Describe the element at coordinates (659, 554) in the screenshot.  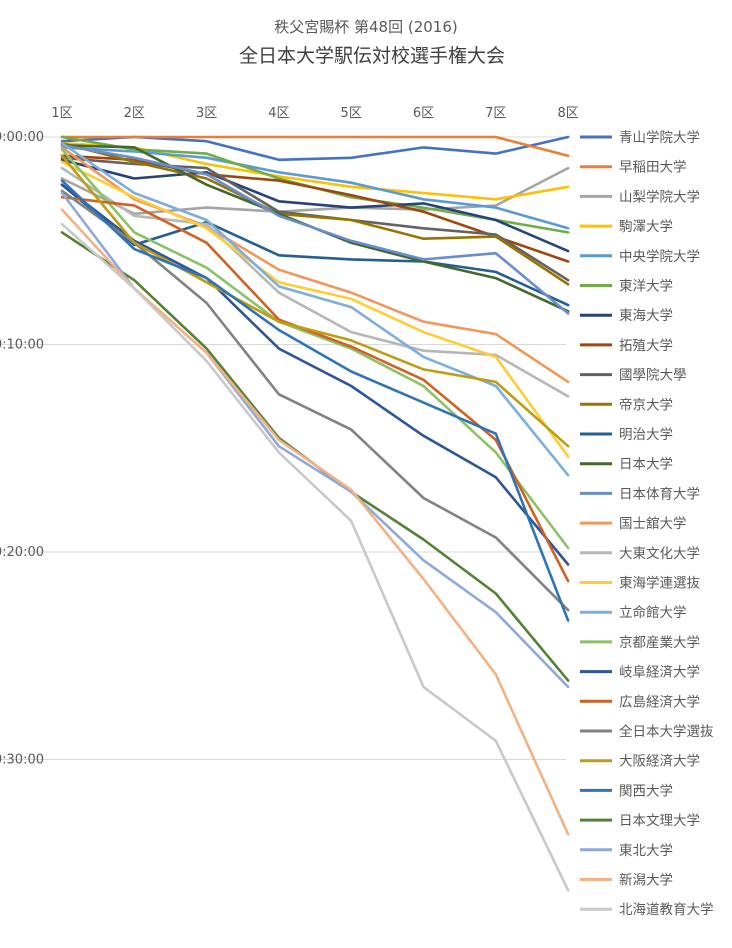
I see `legend-entry: 大東文化大学` at that location.